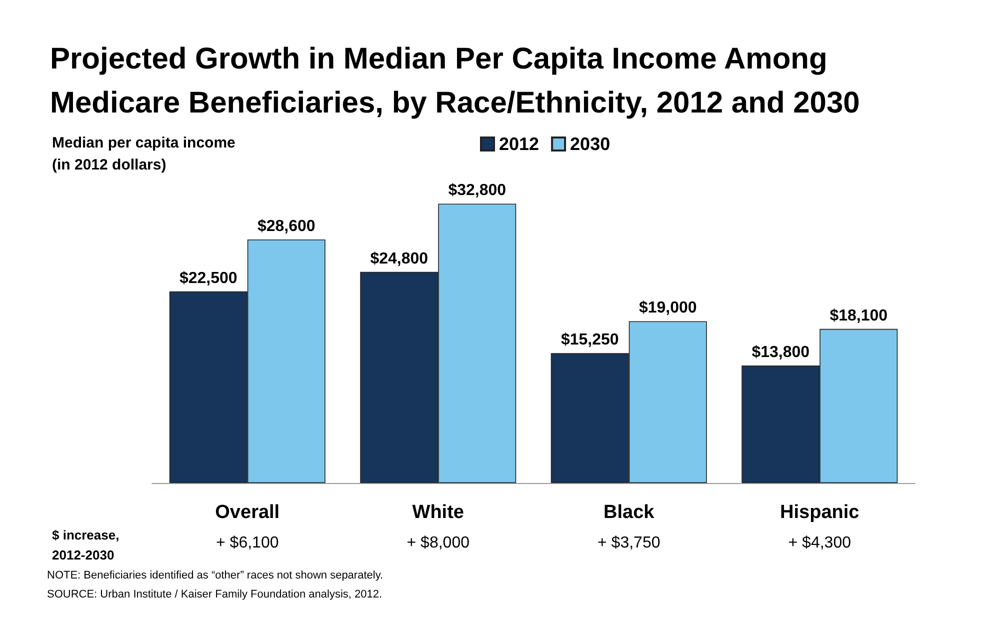  Describe the element at coordinates (247, 543) in the screenshot. I see `text: + $6,100` at that location.